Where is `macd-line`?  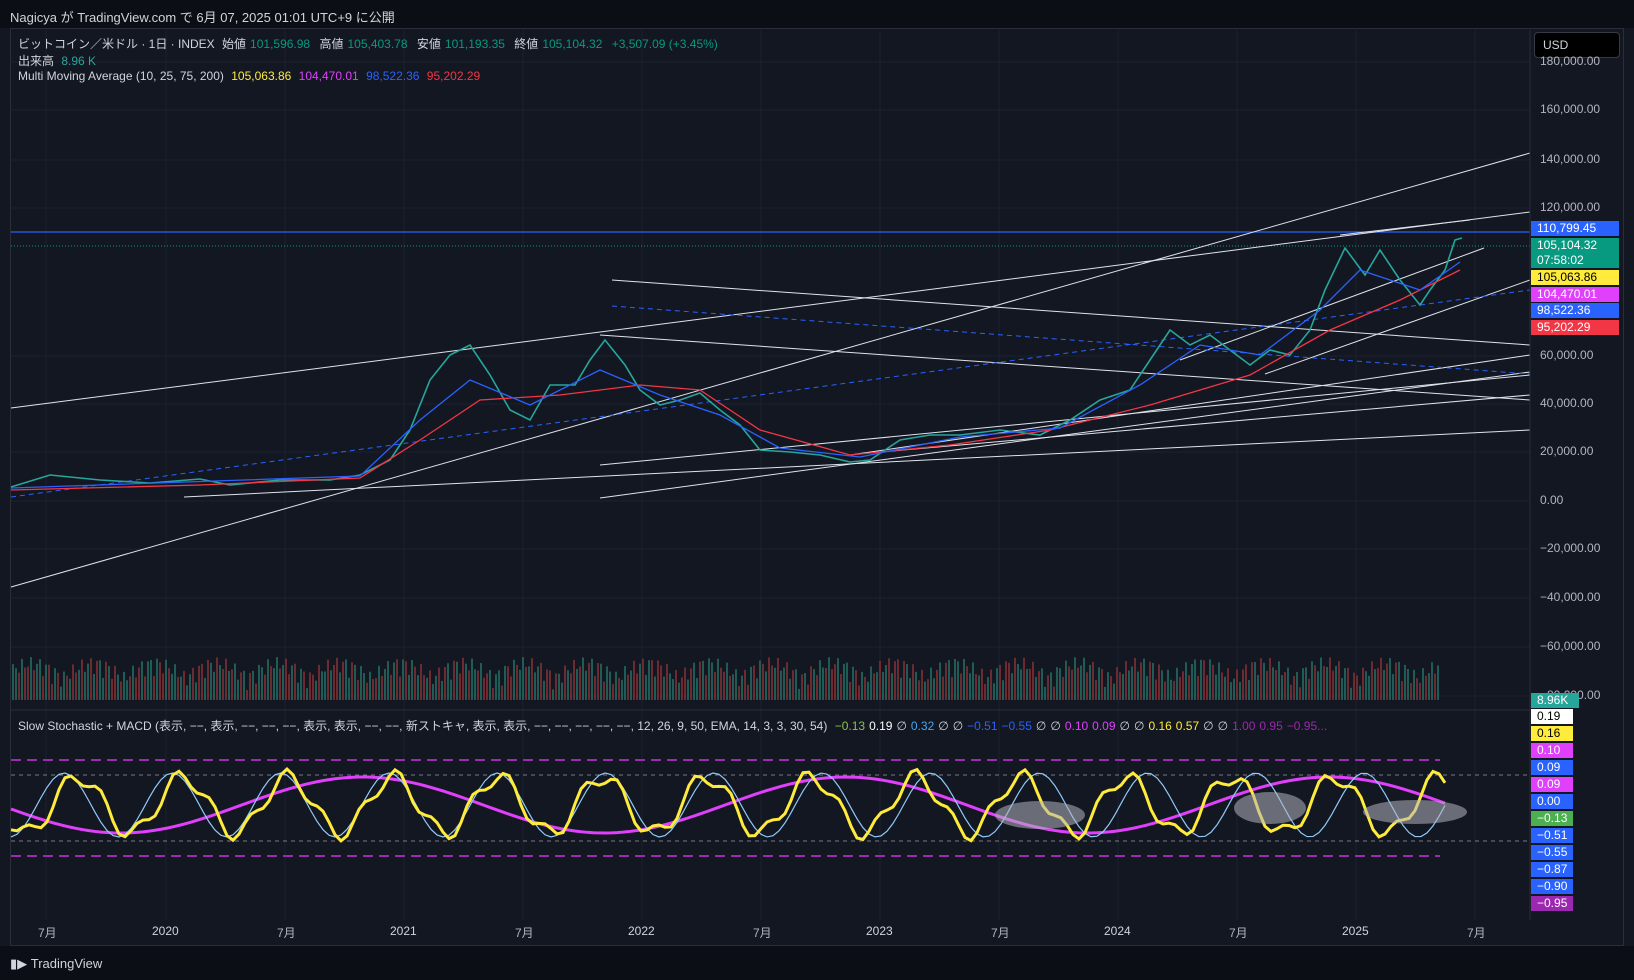 macd-line is located at coordinates (728, 805).